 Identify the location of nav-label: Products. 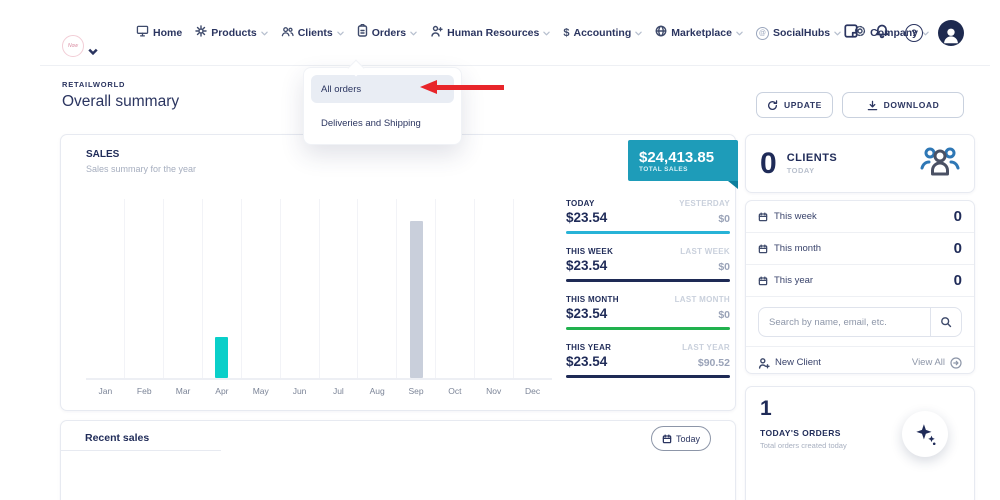
(234, 33).